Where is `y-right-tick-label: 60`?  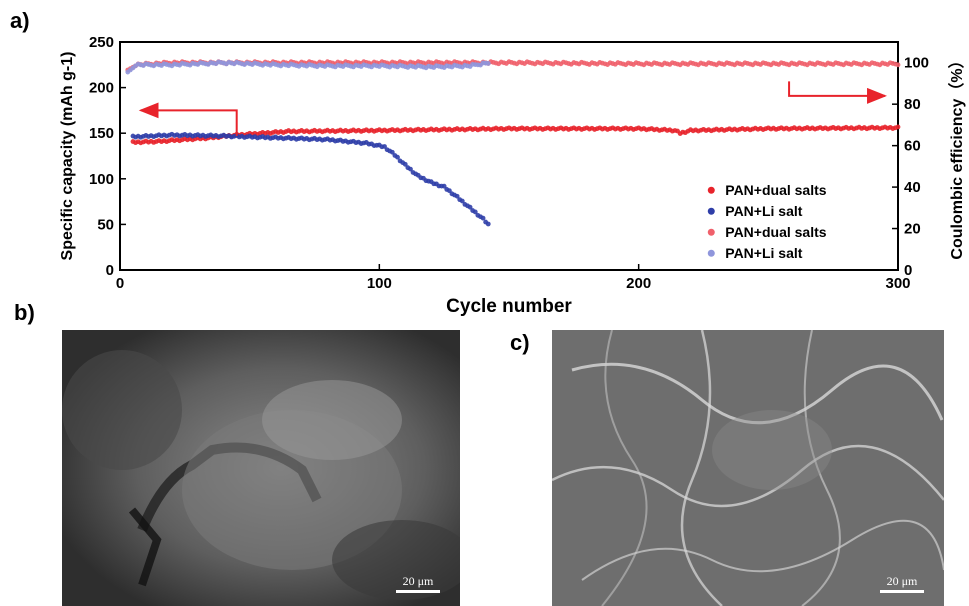 y-right-tick-label: 60 is located at coordinates (912, 146).